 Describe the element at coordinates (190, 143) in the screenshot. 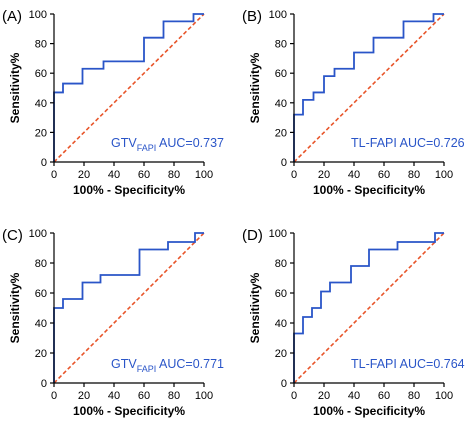

I see `auc-value: AUC=0.737` at that location.